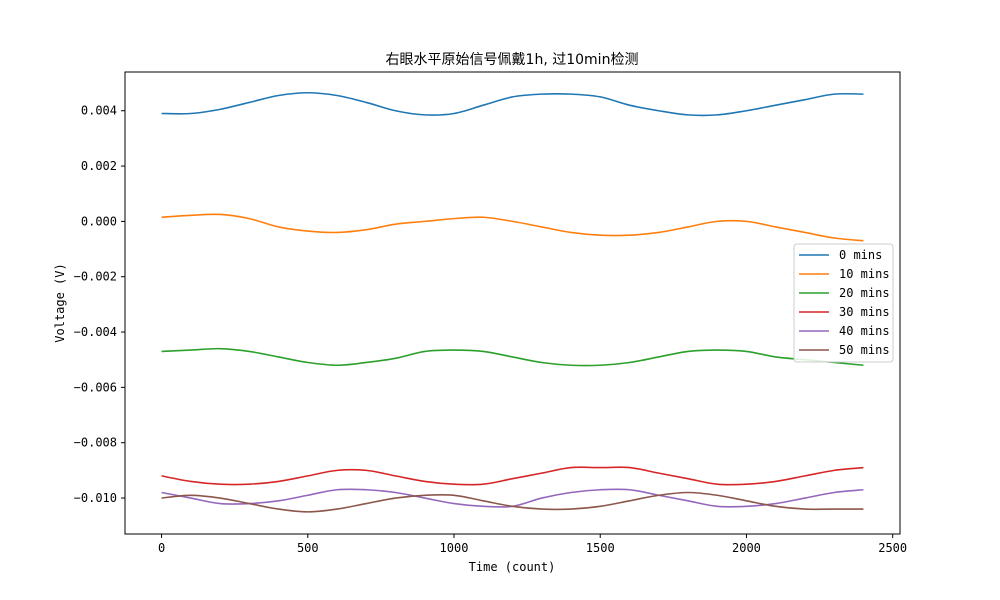  What do you see at coordinates (864, 293) in the screenshot?
I see `legend-label: 20 mins` at bounding box center [864, 293].